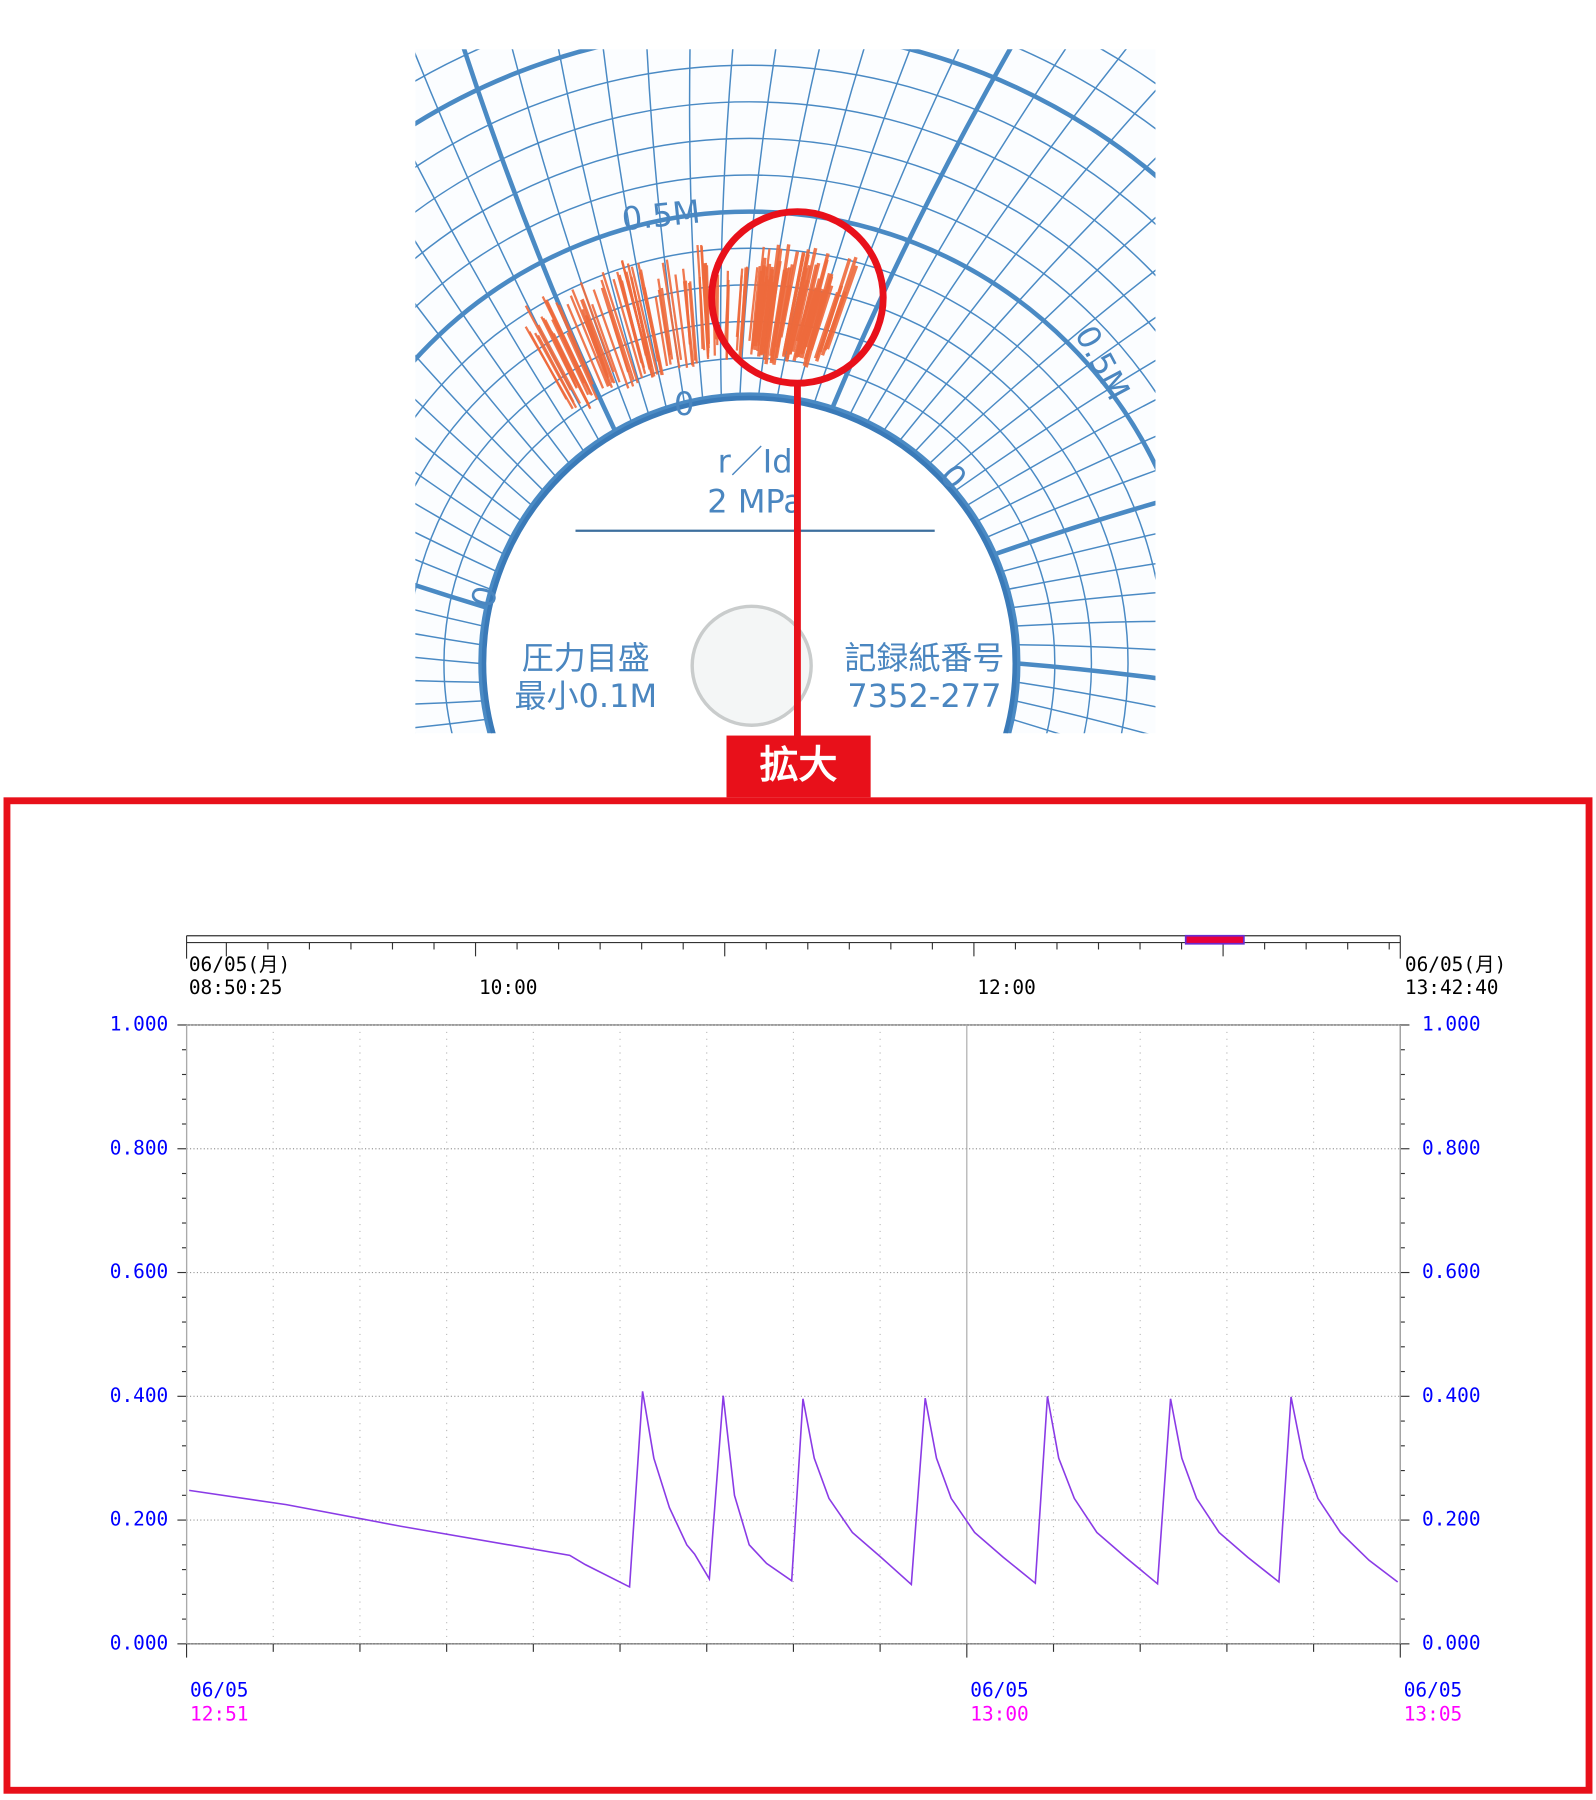  I want to click on overview-tick-label: 10:00, so click(508, 987).